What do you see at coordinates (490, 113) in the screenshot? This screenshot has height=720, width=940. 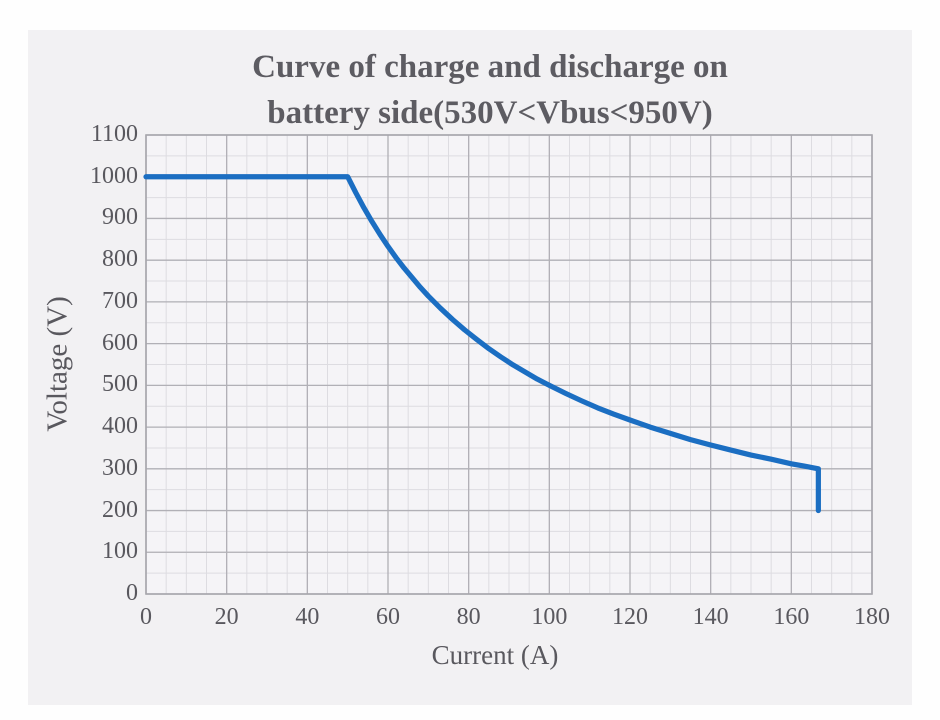 I see `chart-title-line2: battery side(530V<Vbus<950V)` at bounding box center [490, 113].